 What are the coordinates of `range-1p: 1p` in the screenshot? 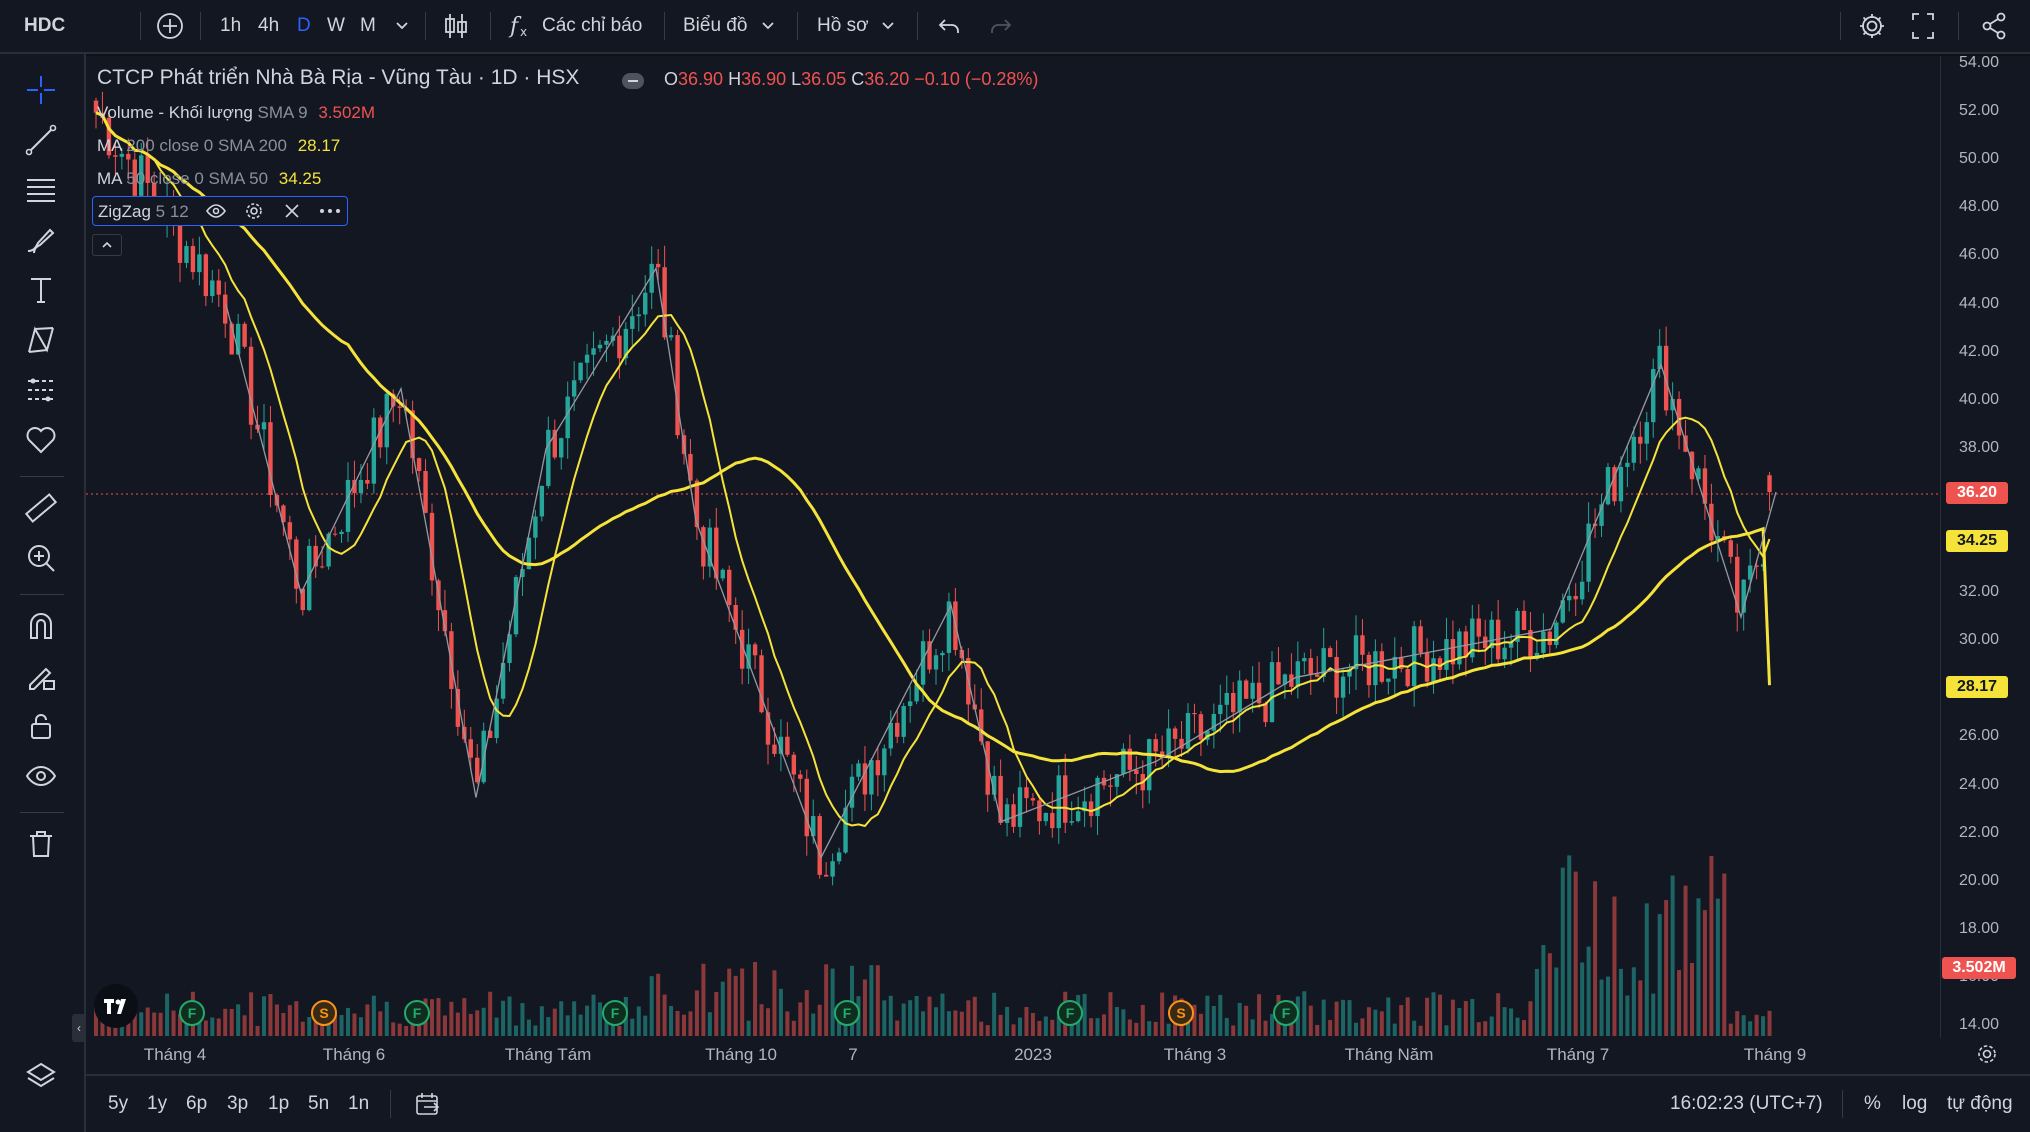 It's located at (279, 1103).